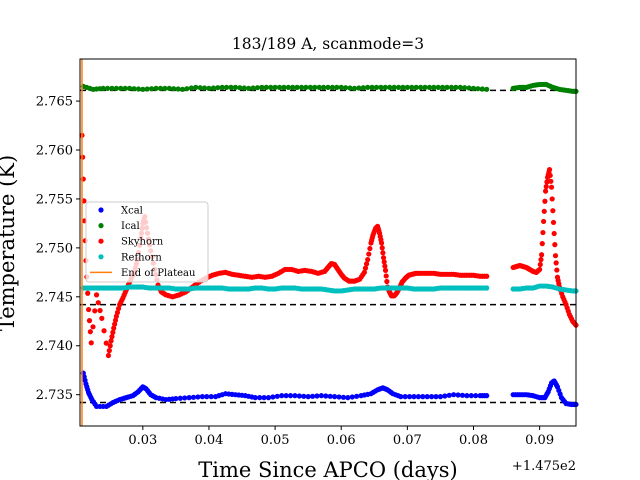  Describe the element at coordinates (58, 249) in the screenshot. I see `y-axis-ticks: 2.735 2.740 2.745 2.750 2.755 2.760 2.765` at that location.